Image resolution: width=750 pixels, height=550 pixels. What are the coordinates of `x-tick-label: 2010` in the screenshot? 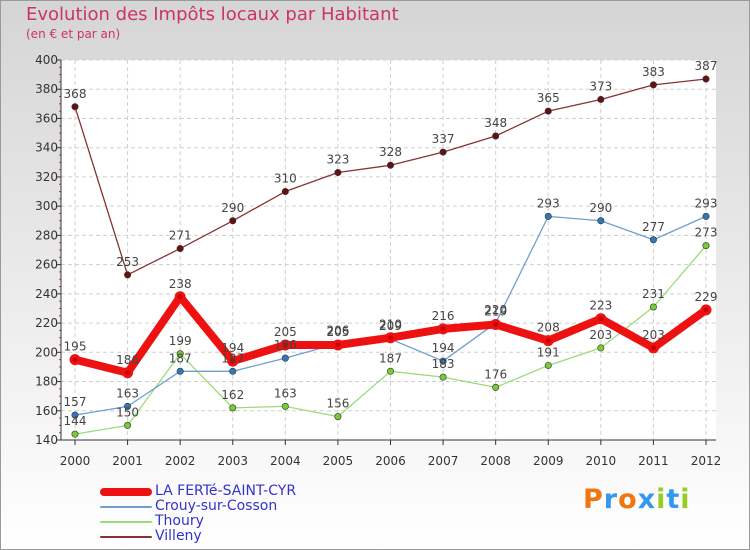 It's located at (601, 461).